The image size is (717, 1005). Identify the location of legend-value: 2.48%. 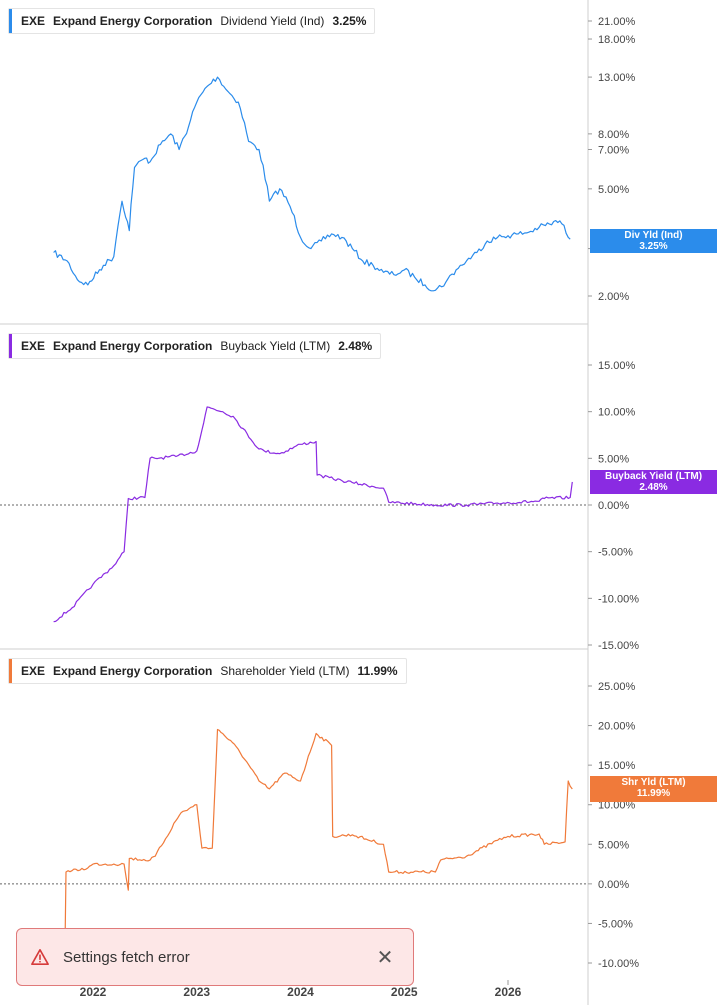
(355, 346).